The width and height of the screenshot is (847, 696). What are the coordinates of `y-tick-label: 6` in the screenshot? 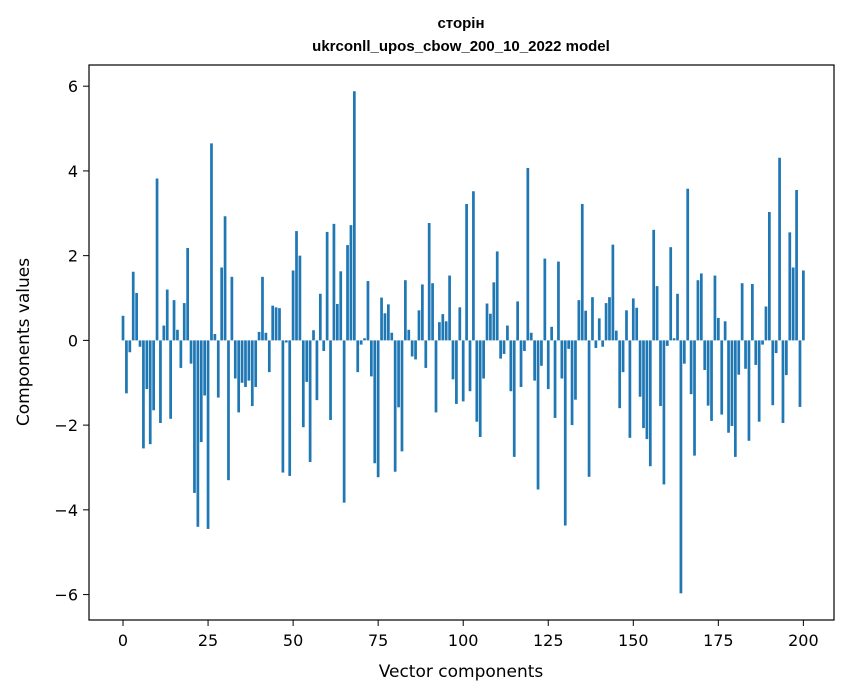 It's located at (73, 86).